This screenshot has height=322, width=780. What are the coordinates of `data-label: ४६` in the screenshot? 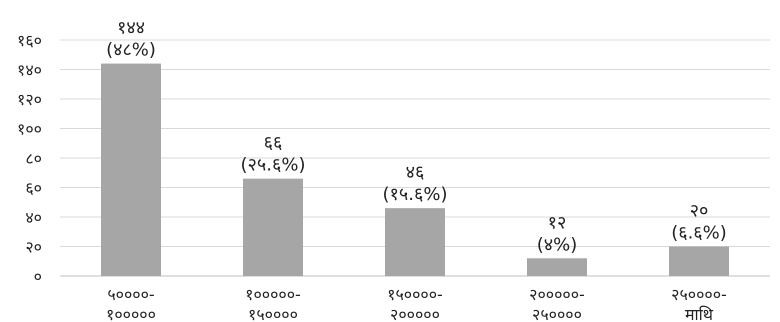 It's located at (415, 172).